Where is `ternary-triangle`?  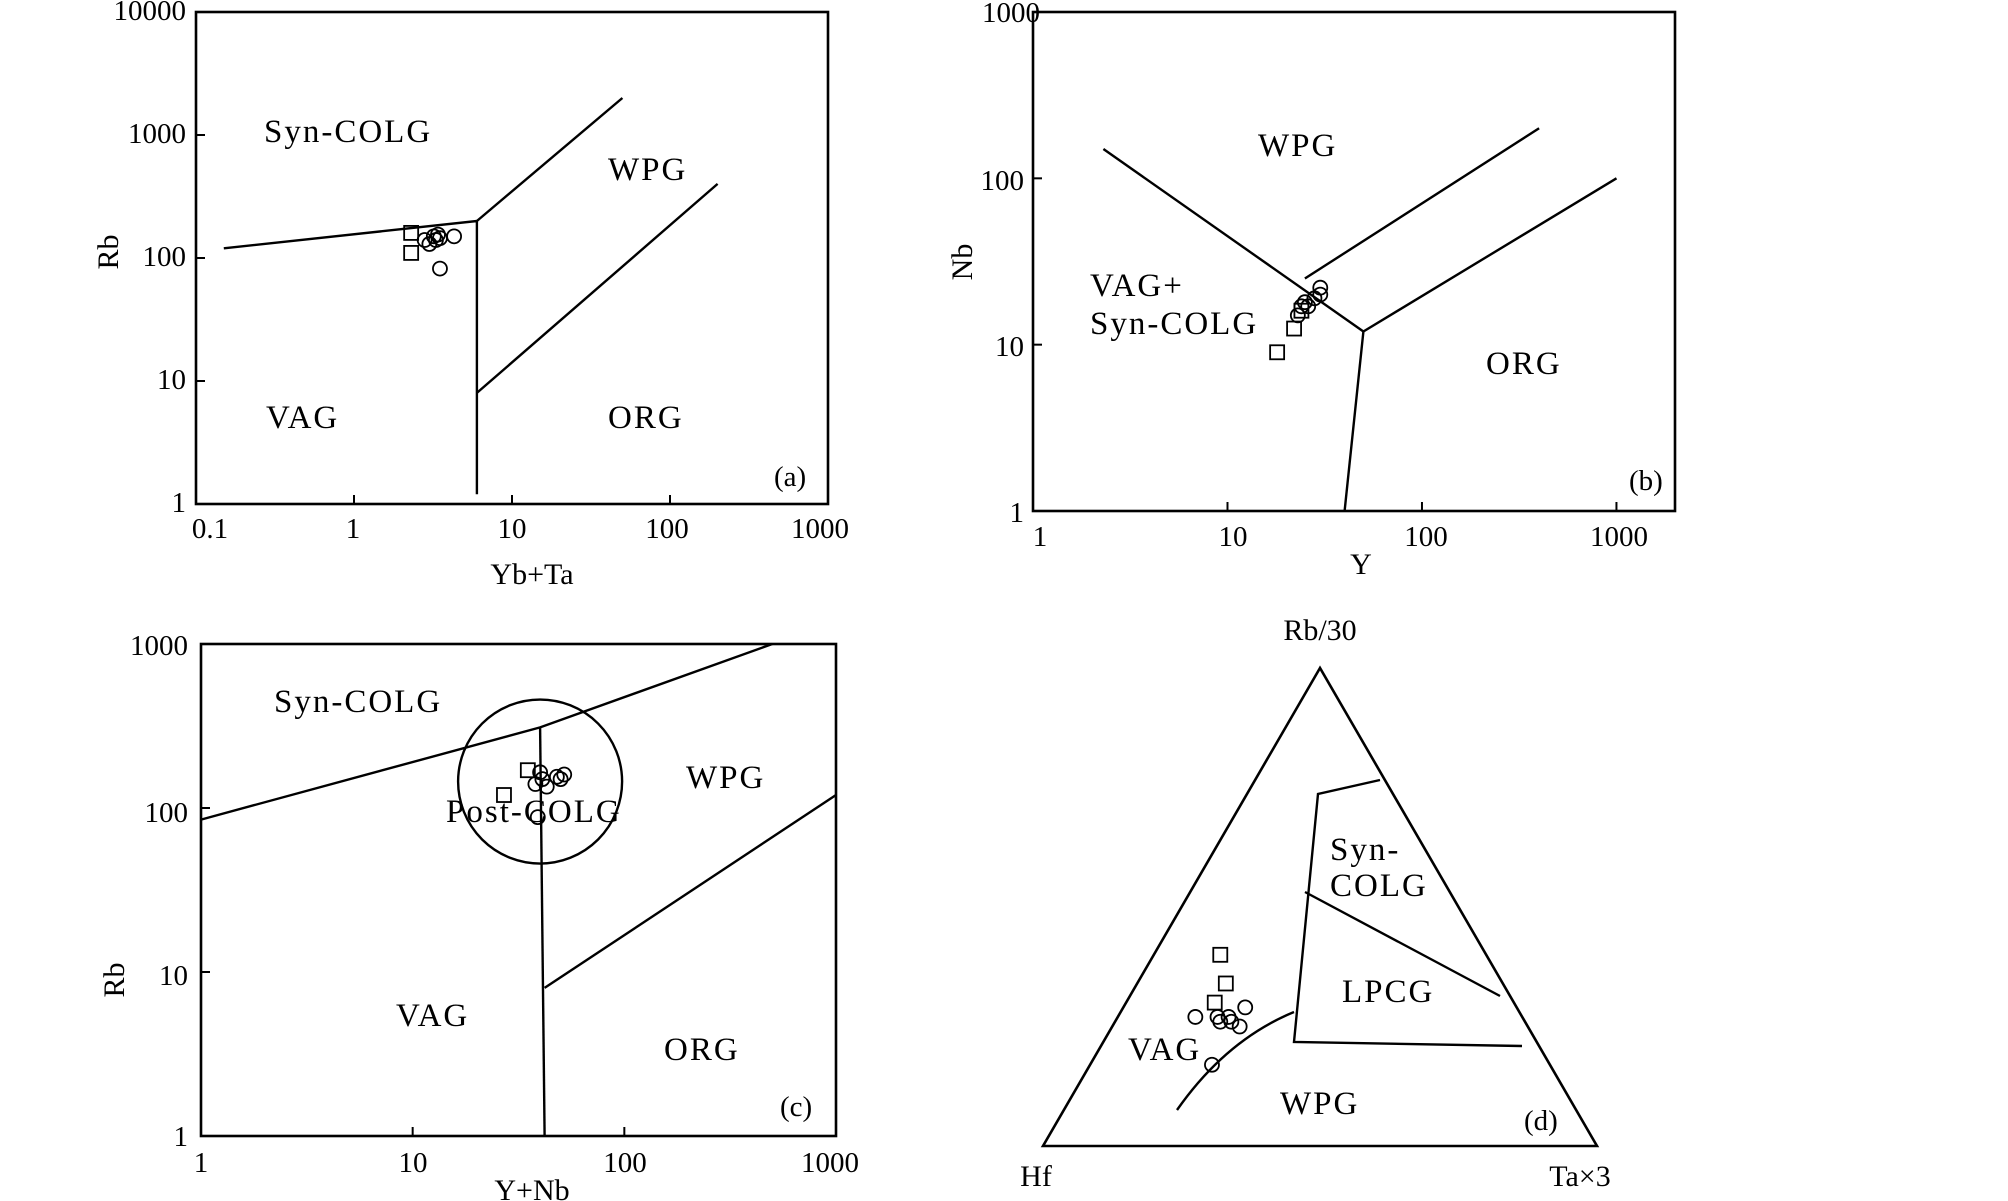 ternary-triangle is located at coordinates (1320, 906).